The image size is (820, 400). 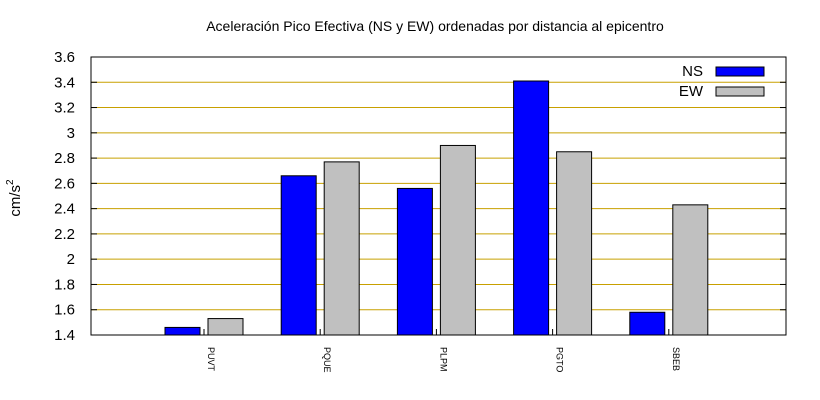 I want to click on y-tick-label: 3.6, so click(x=64, y=57).